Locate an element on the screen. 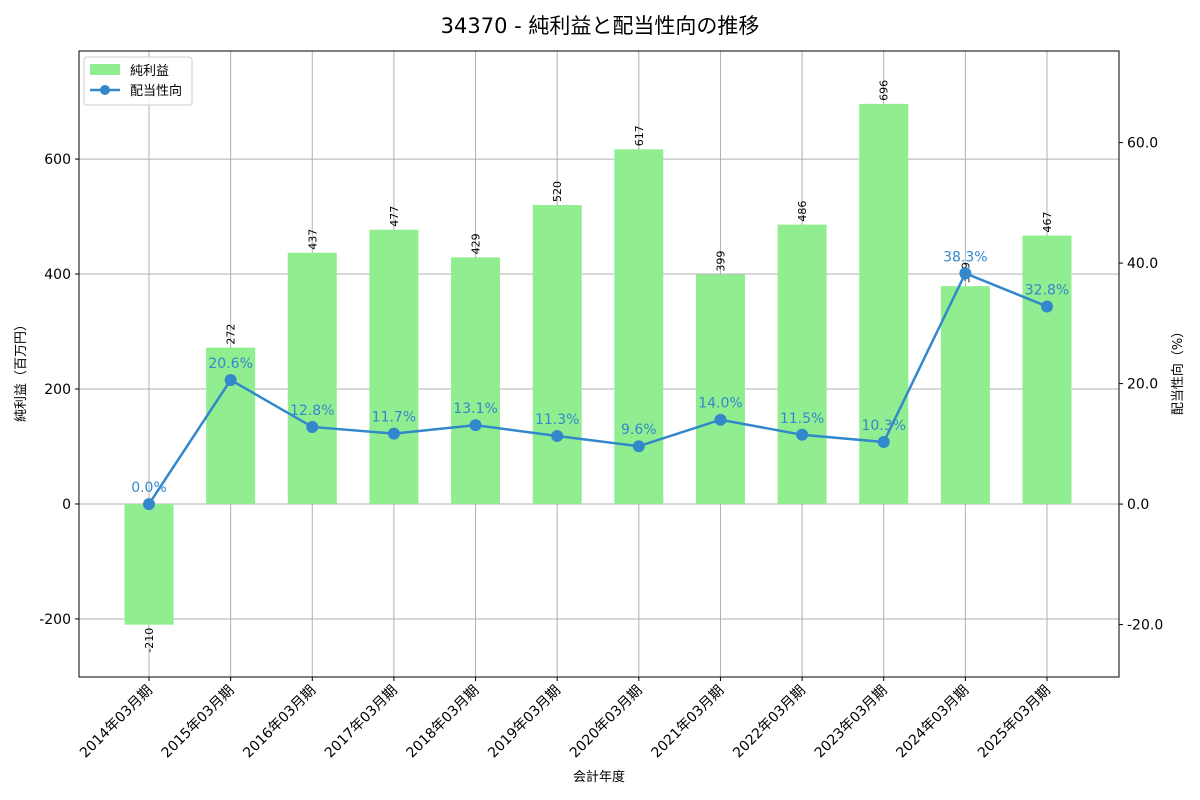  x-tick-label: 2025年03月期 is located at coordinates (1014, 722).